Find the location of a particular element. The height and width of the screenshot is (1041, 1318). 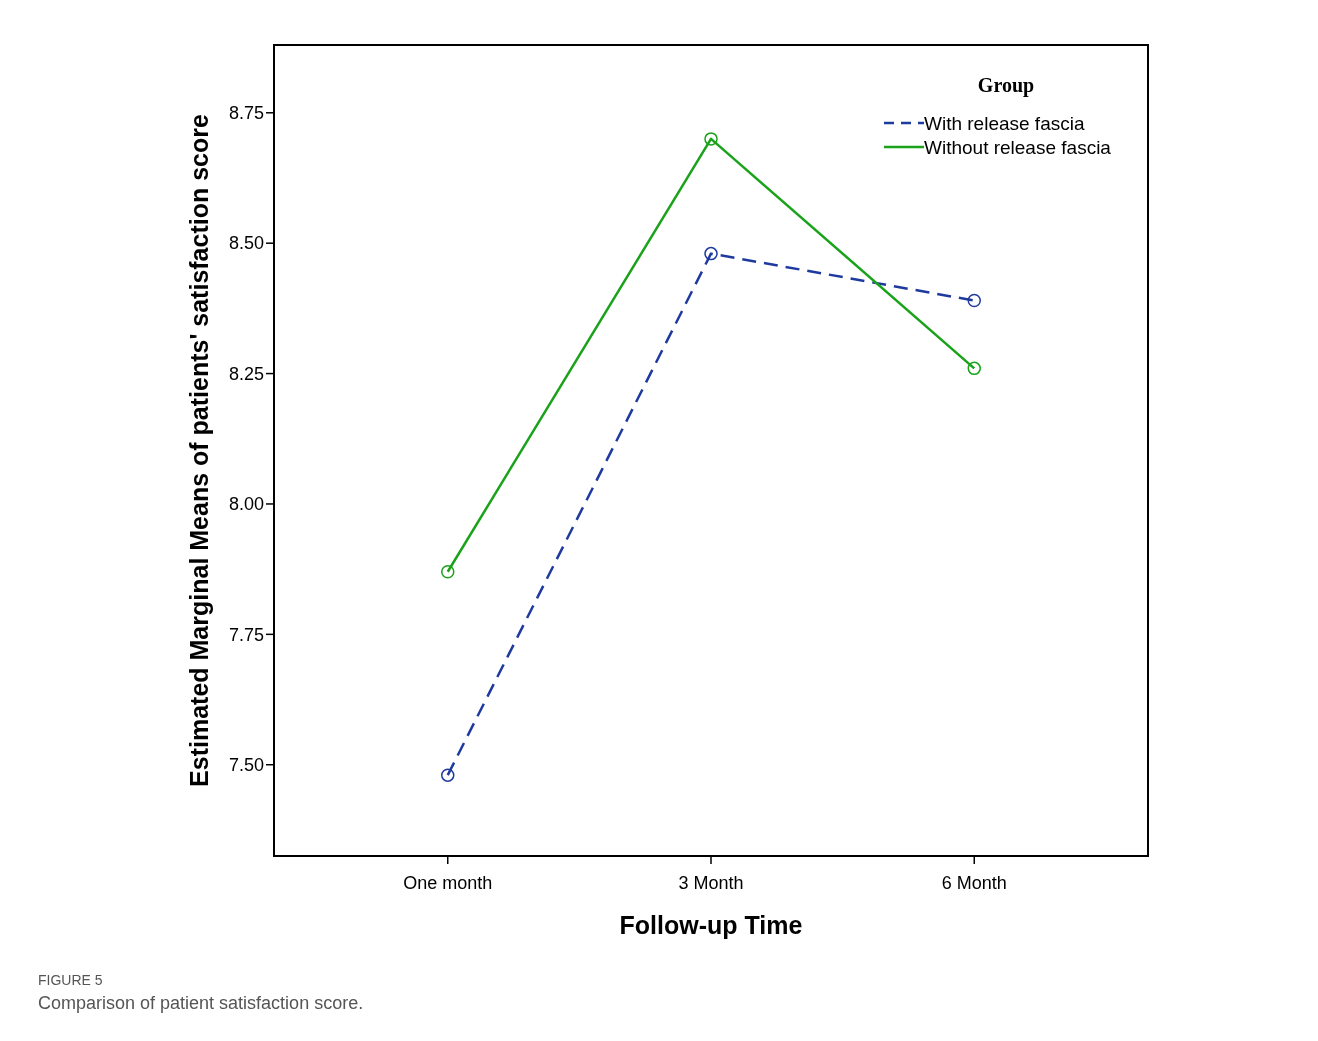

y-tick-label: 8.75 is located at coordinates (246, 113).